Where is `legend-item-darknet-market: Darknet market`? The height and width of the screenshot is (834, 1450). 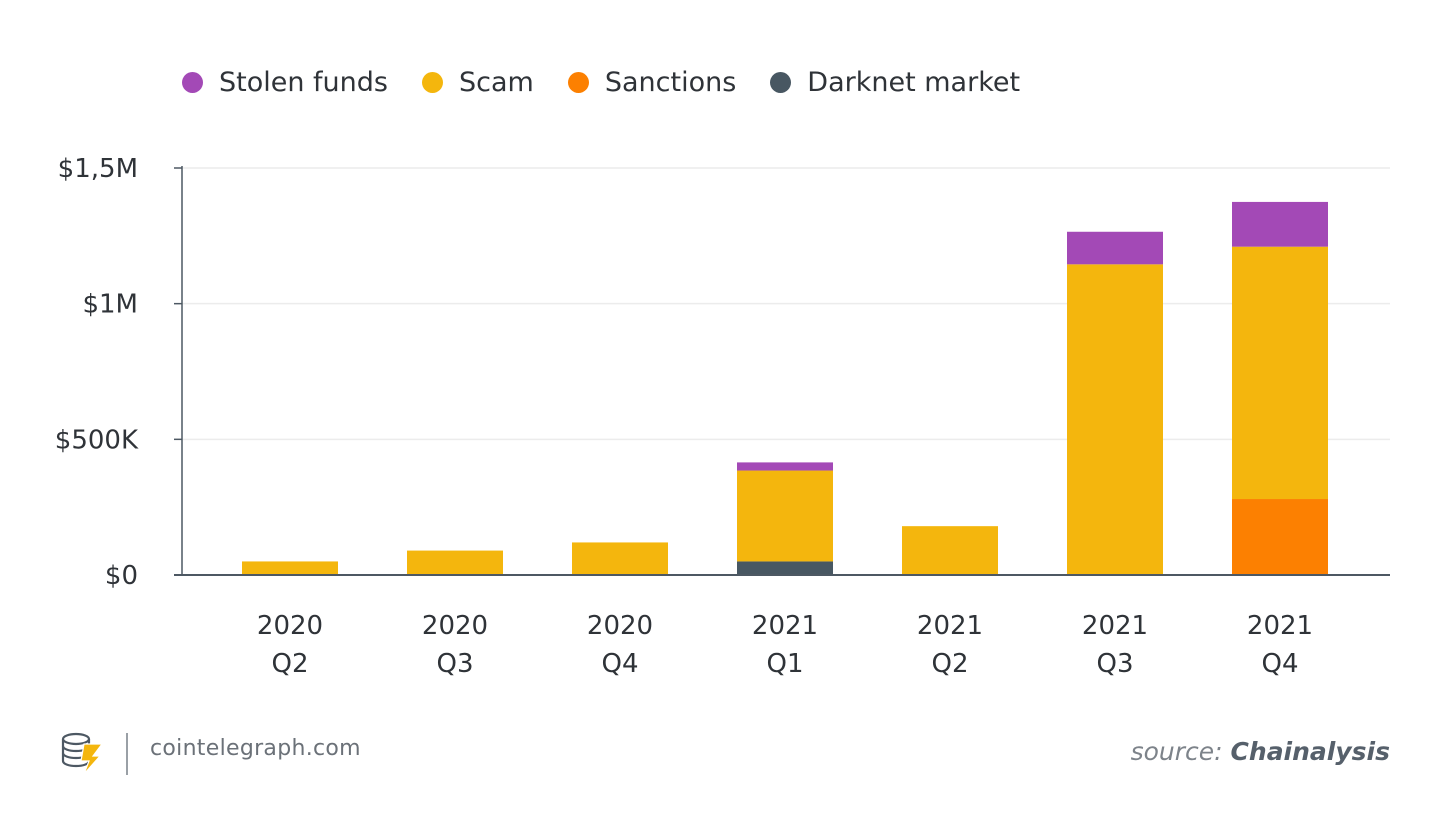 legend-item-darknet-market: Darknet market is located at coordinates (895, 82).